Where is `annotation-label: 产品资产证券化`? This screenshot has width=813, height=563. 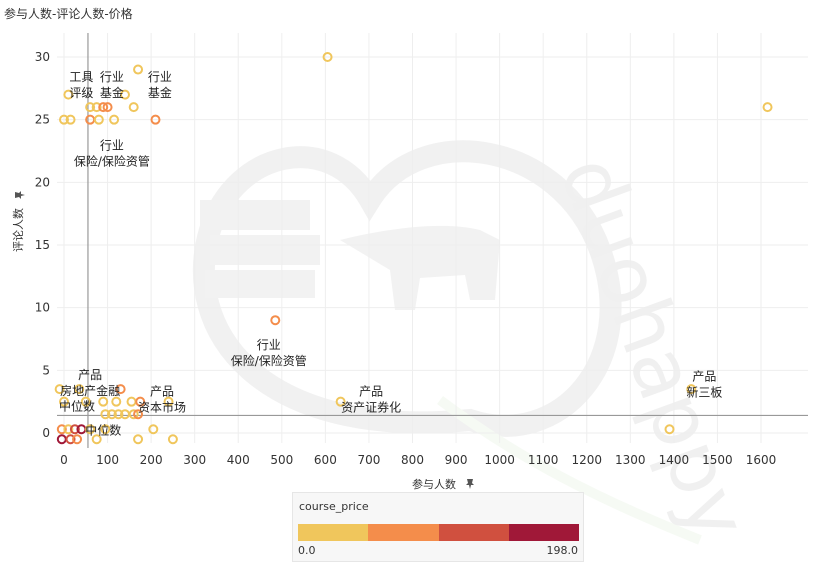
annotation-label: 产品资产证券化 is located at coordinates (371, 399).